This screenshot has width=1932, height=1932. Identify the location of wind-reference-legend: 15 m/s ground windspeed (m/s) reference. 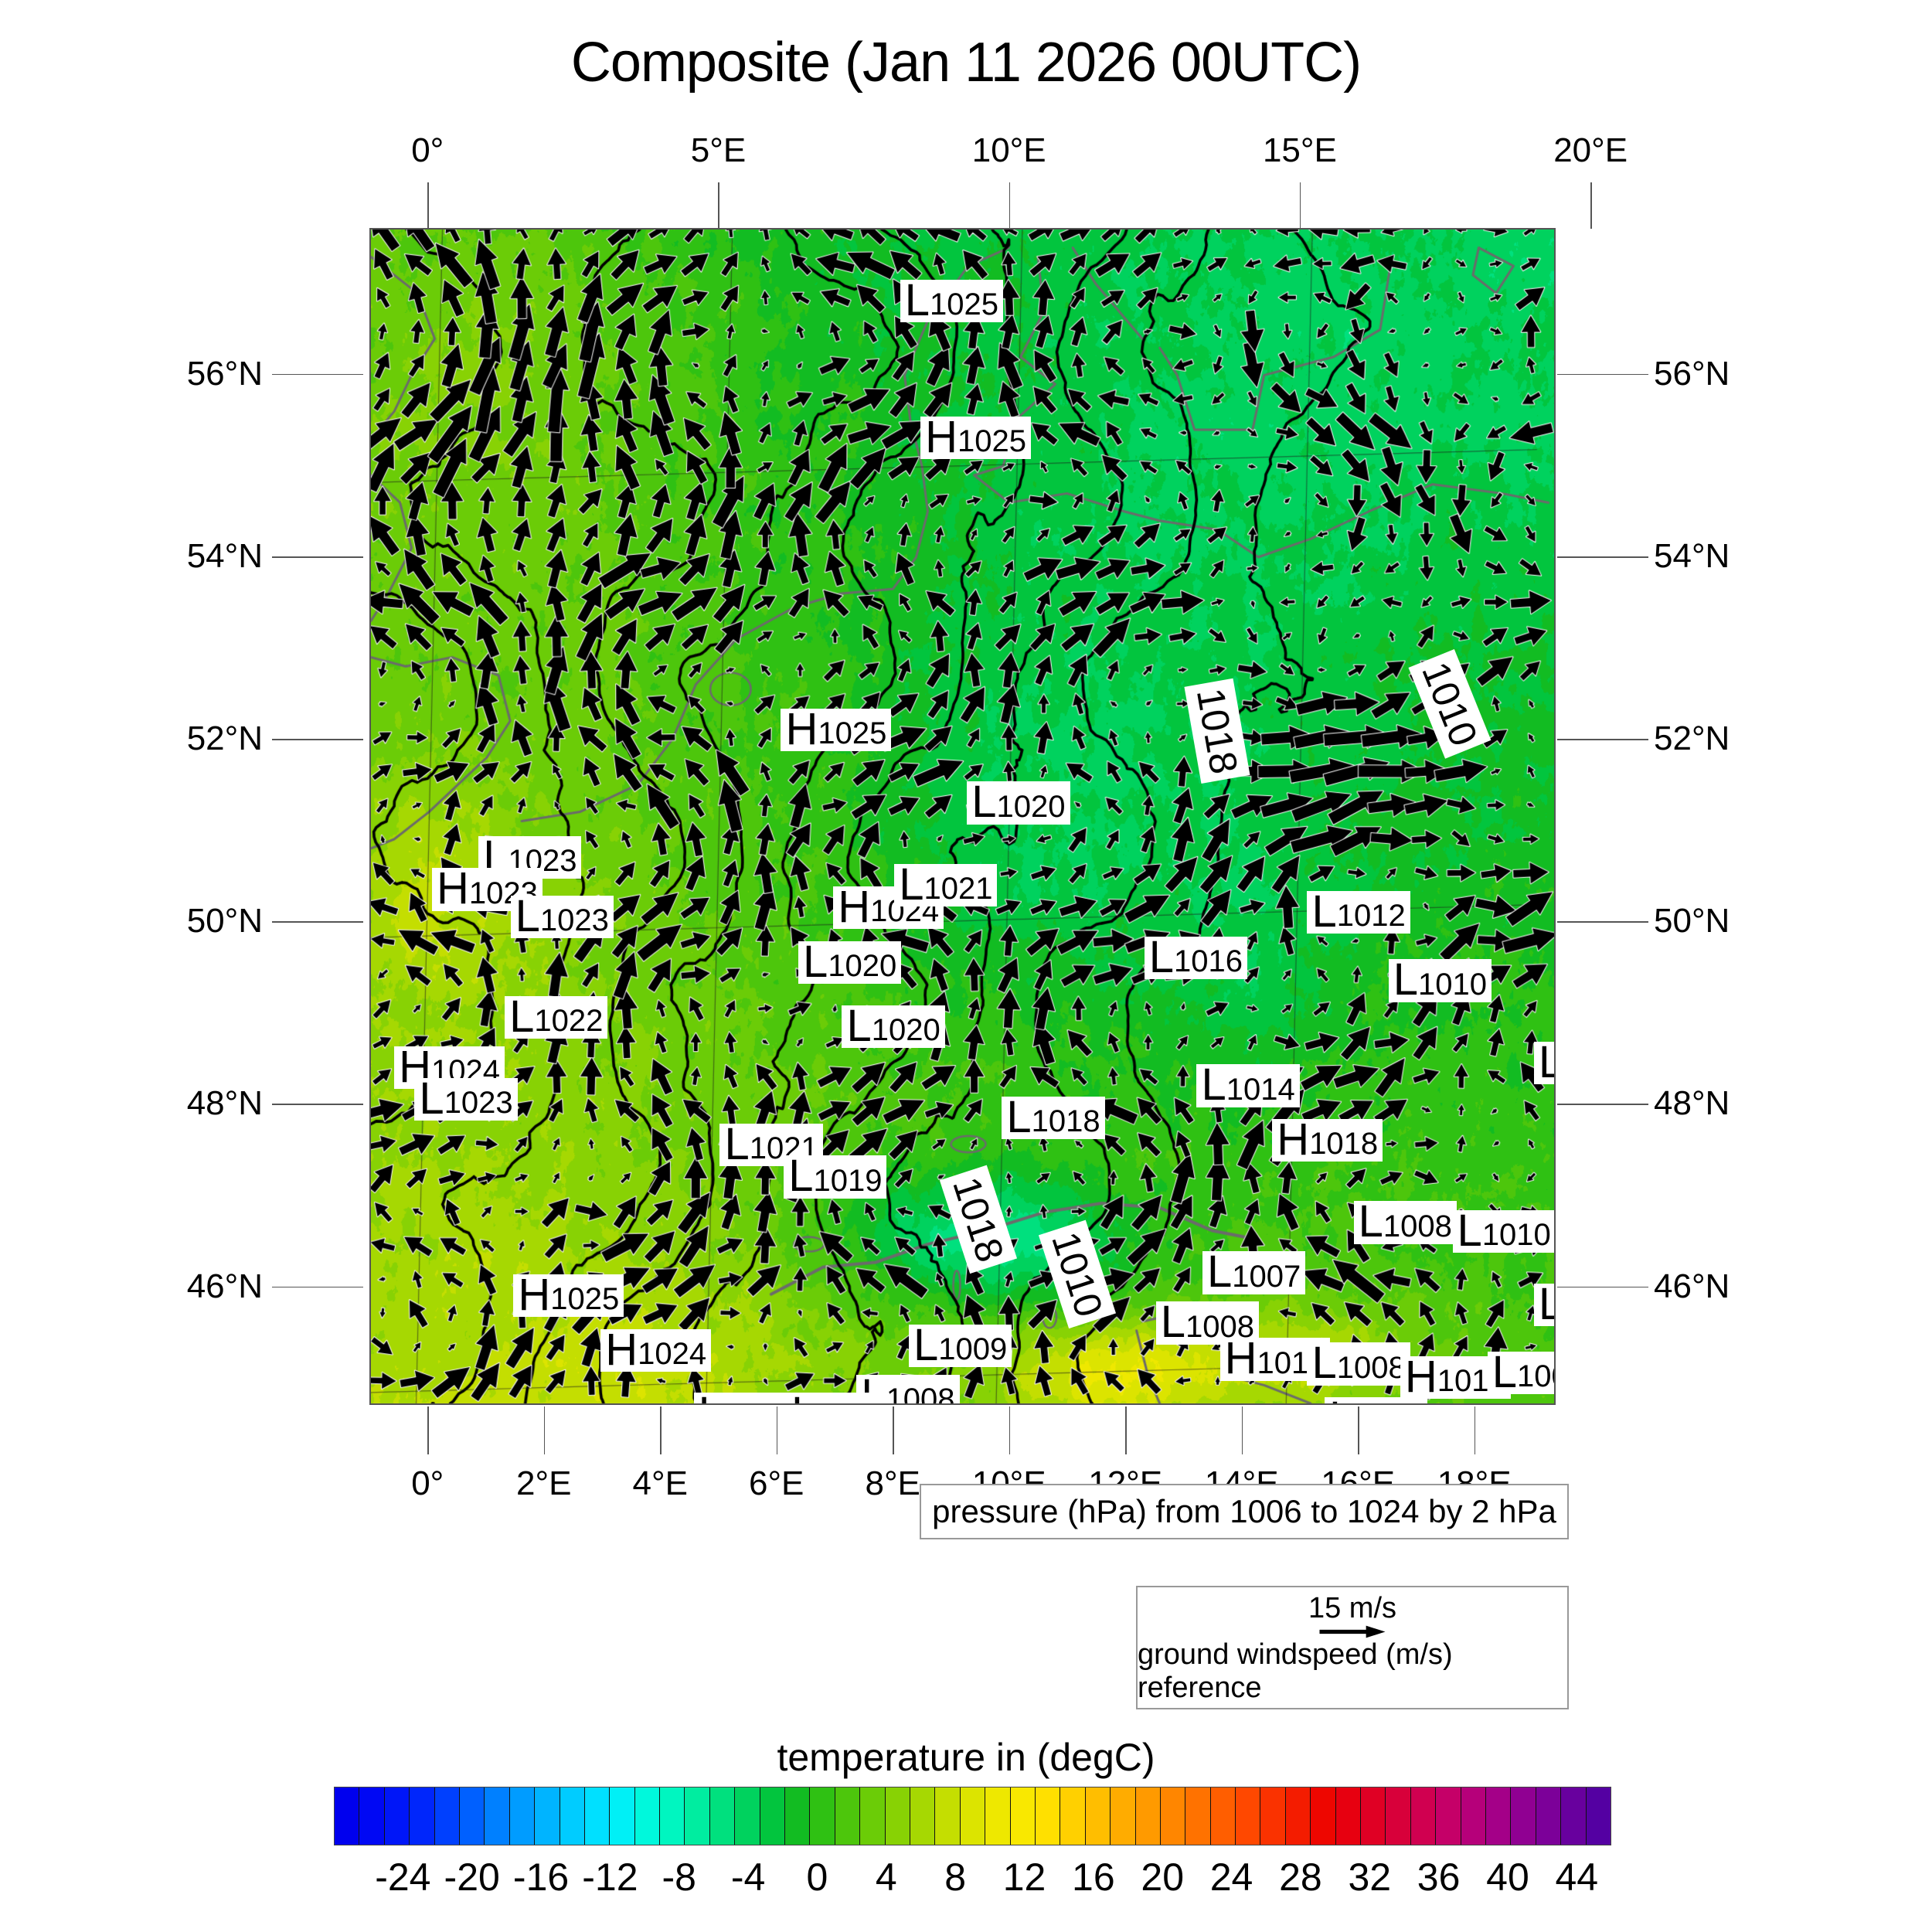
(1353, 1647).